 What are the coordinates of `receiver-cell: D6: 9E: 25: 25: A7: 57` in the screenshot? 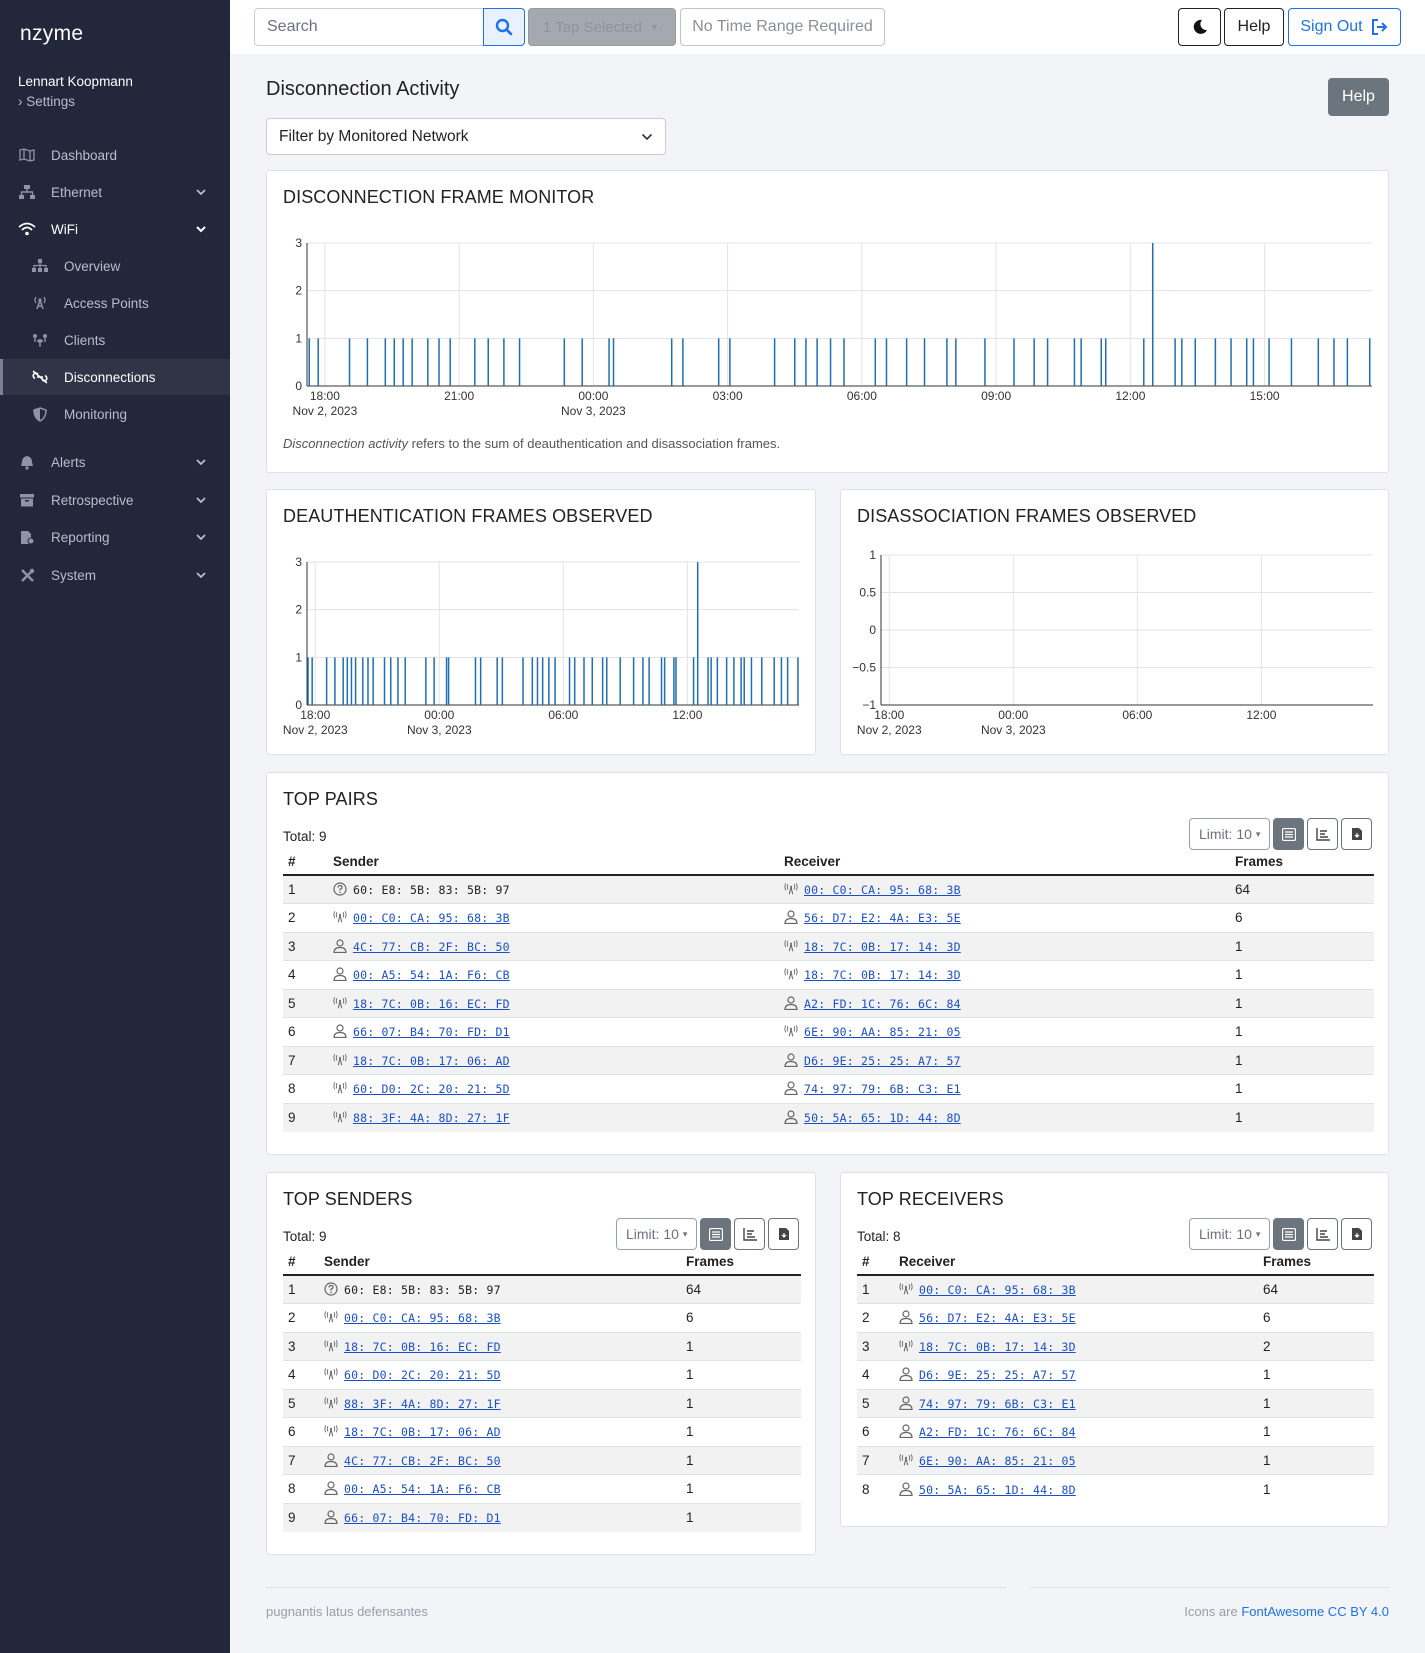 It's located at (1076, 1374).